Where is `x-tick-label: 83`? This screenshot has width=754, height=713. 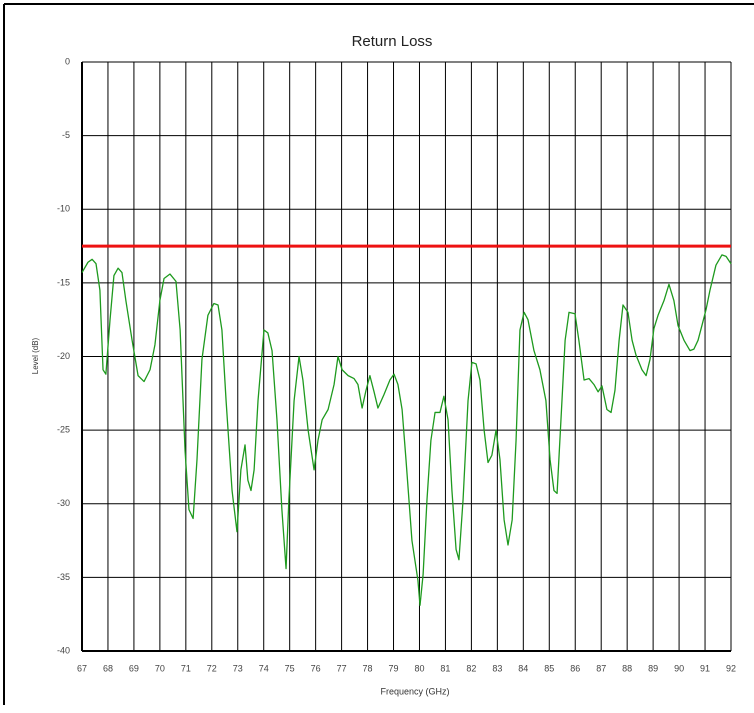 x-tick-label: 83 is located at coordinates (497, 668).